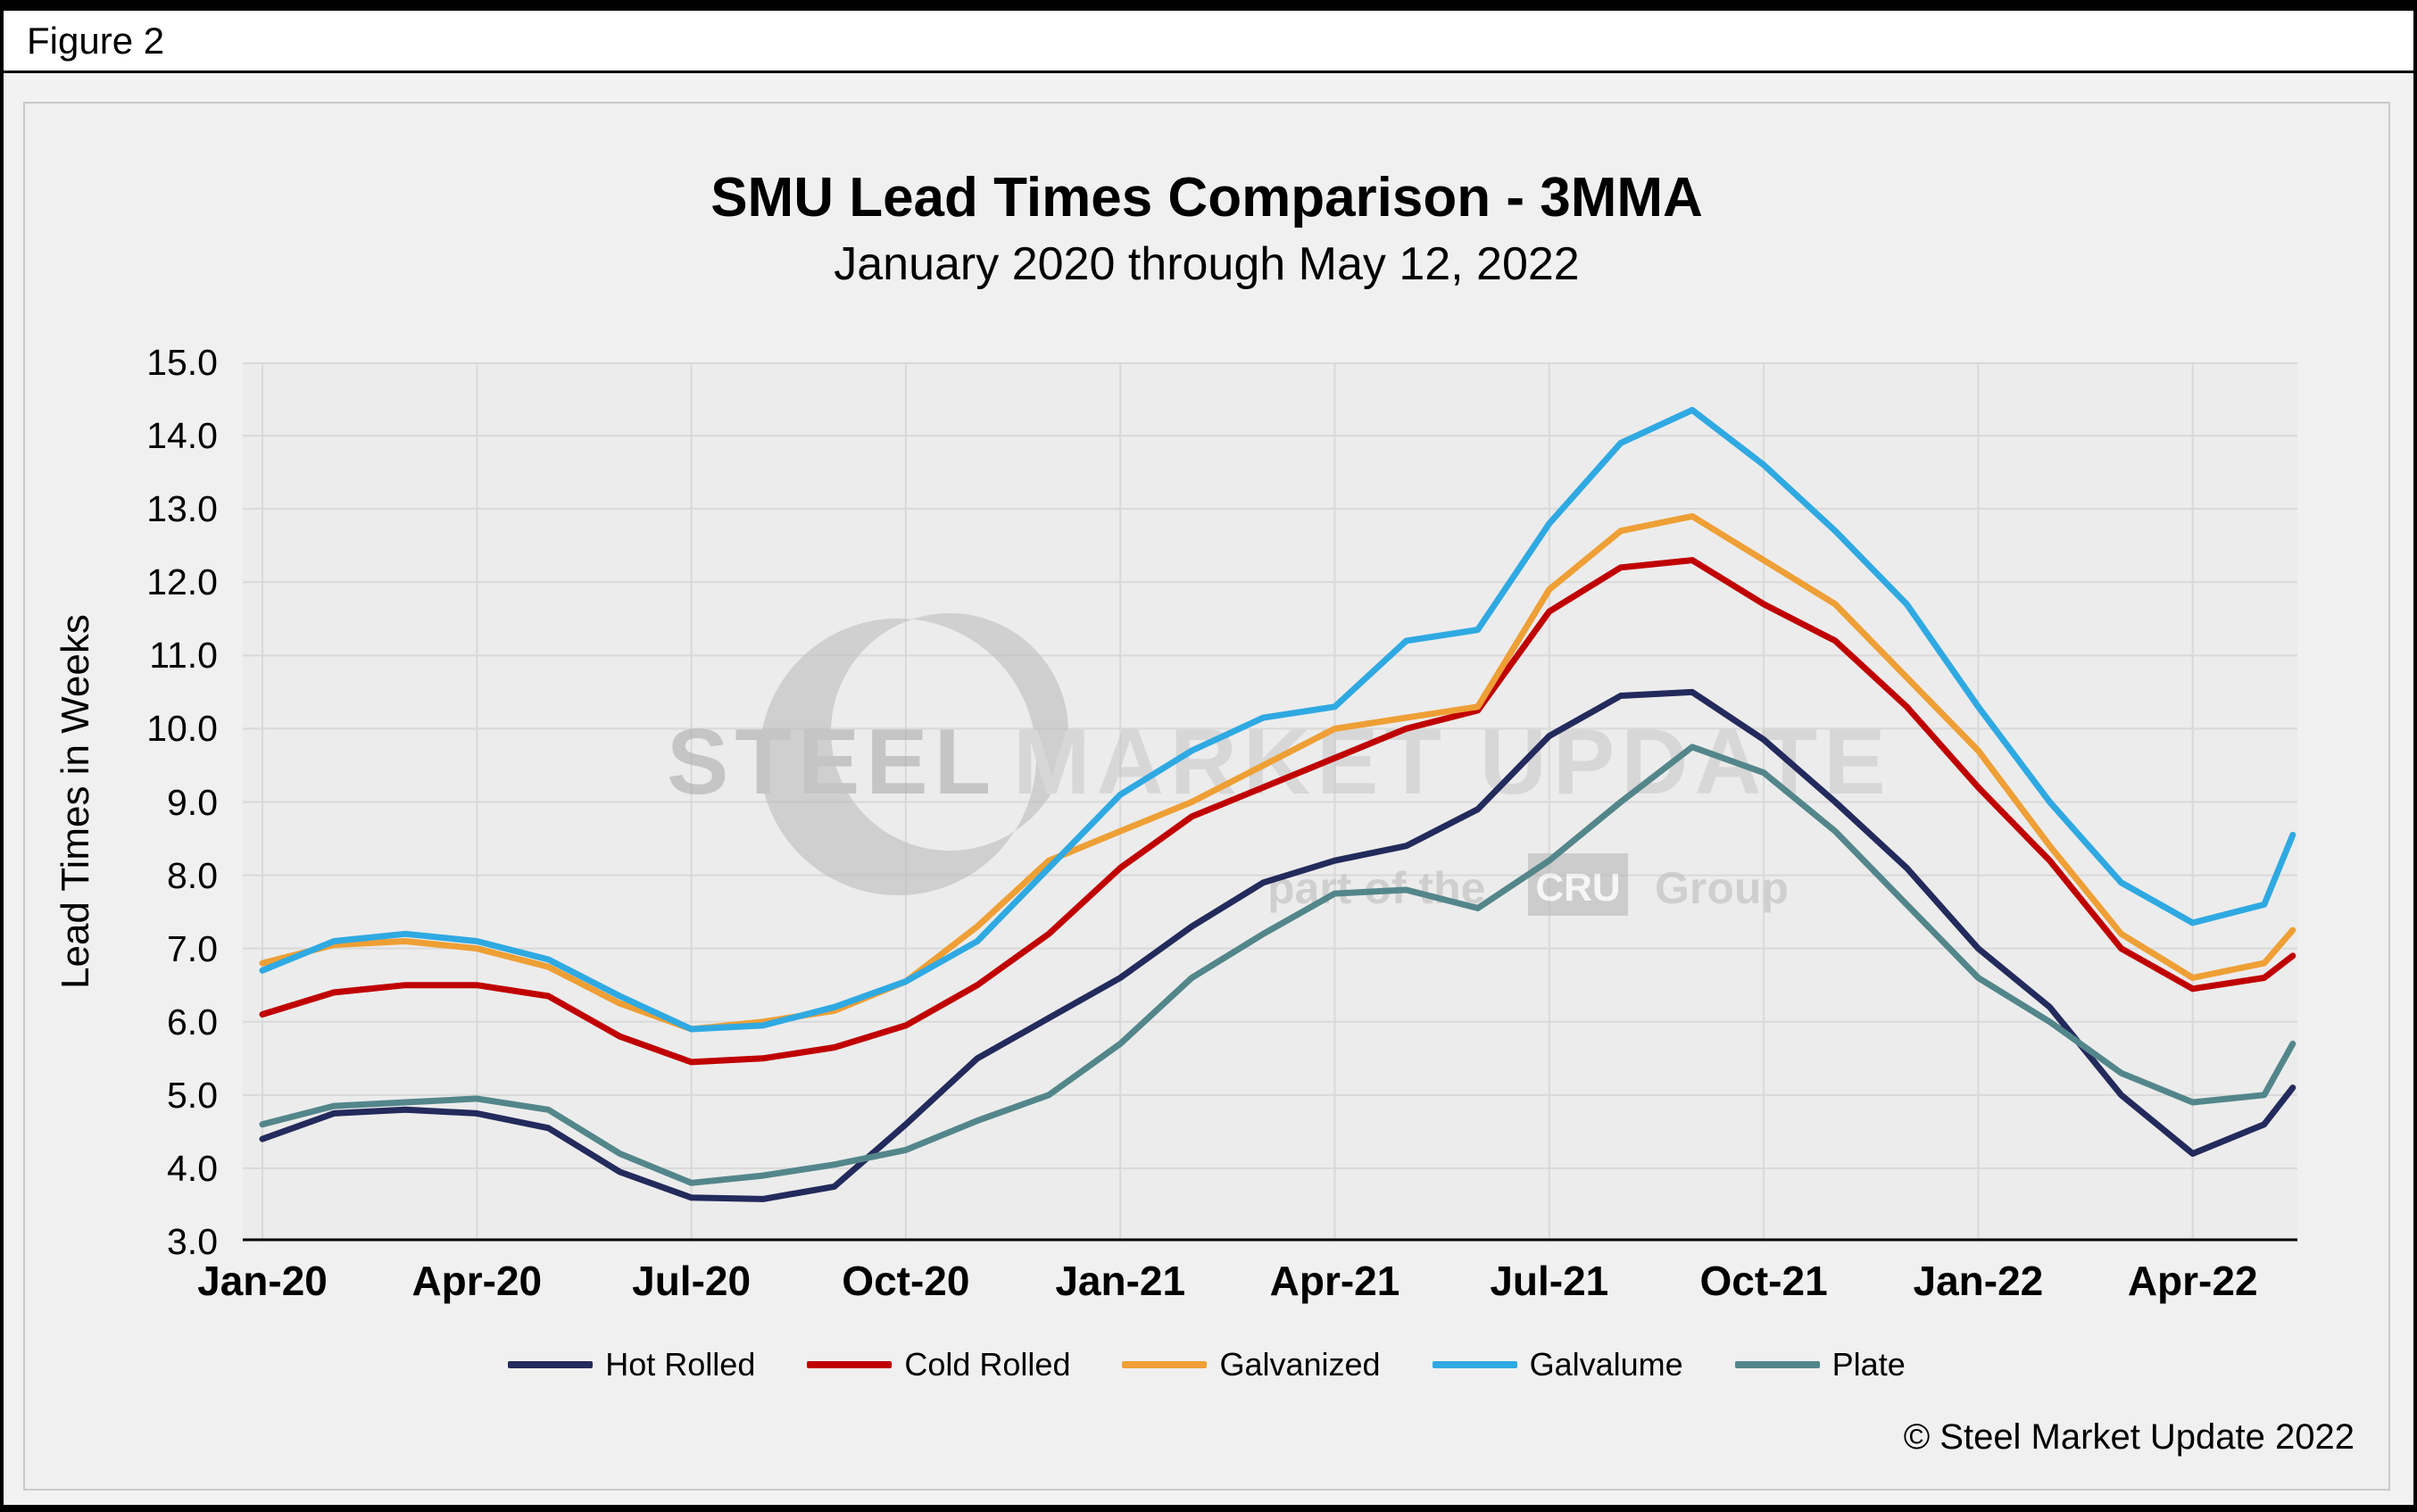 The width and height of the screenshot is (2417, 1512). What do you see at coordinates (477, 1281) in the screenshot?
I see `x-tick-label: Apr-20` at bounding box center [477, 1281].